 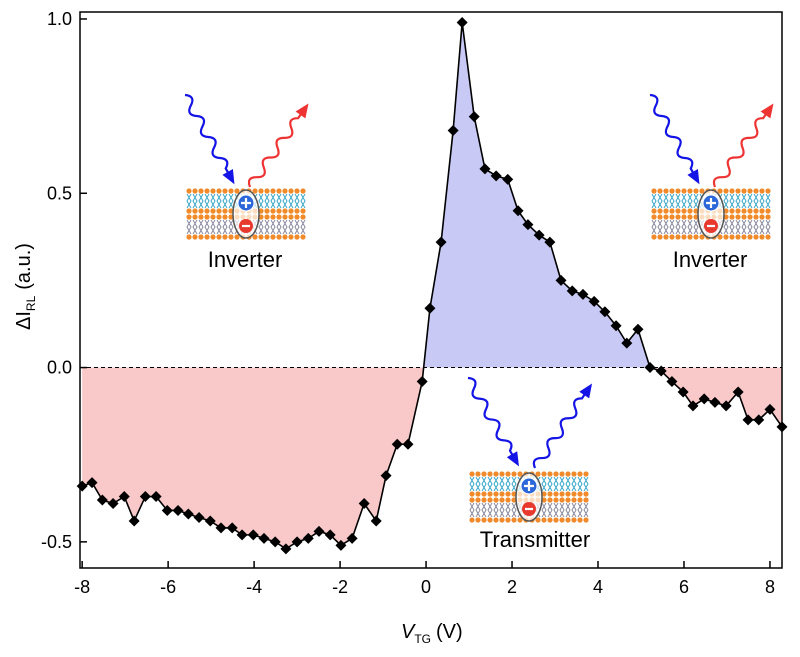 I want to click on inset-inverter-left: Inverter, so click(x=246, y=181).